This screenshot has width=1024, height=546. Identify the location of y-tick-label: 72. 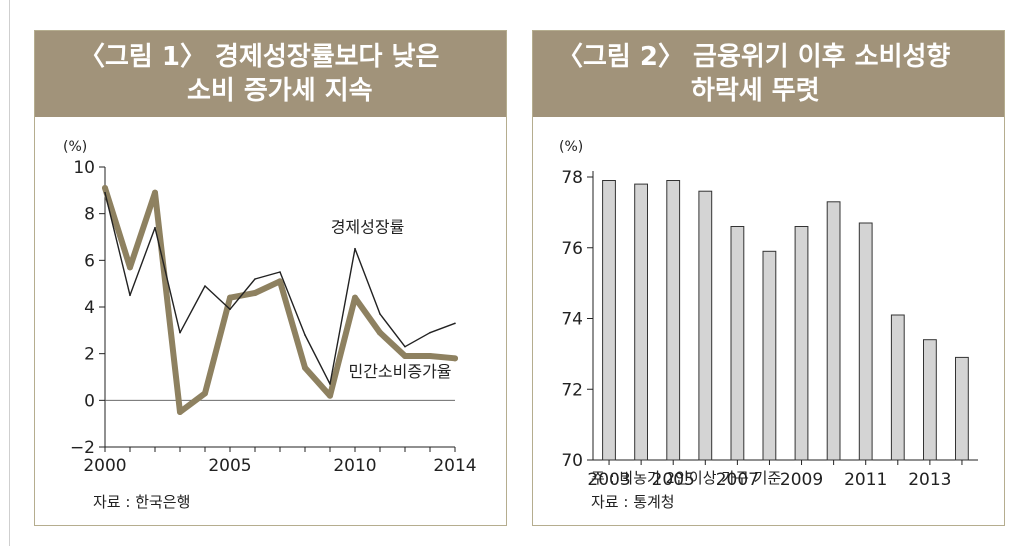
(572, 390).